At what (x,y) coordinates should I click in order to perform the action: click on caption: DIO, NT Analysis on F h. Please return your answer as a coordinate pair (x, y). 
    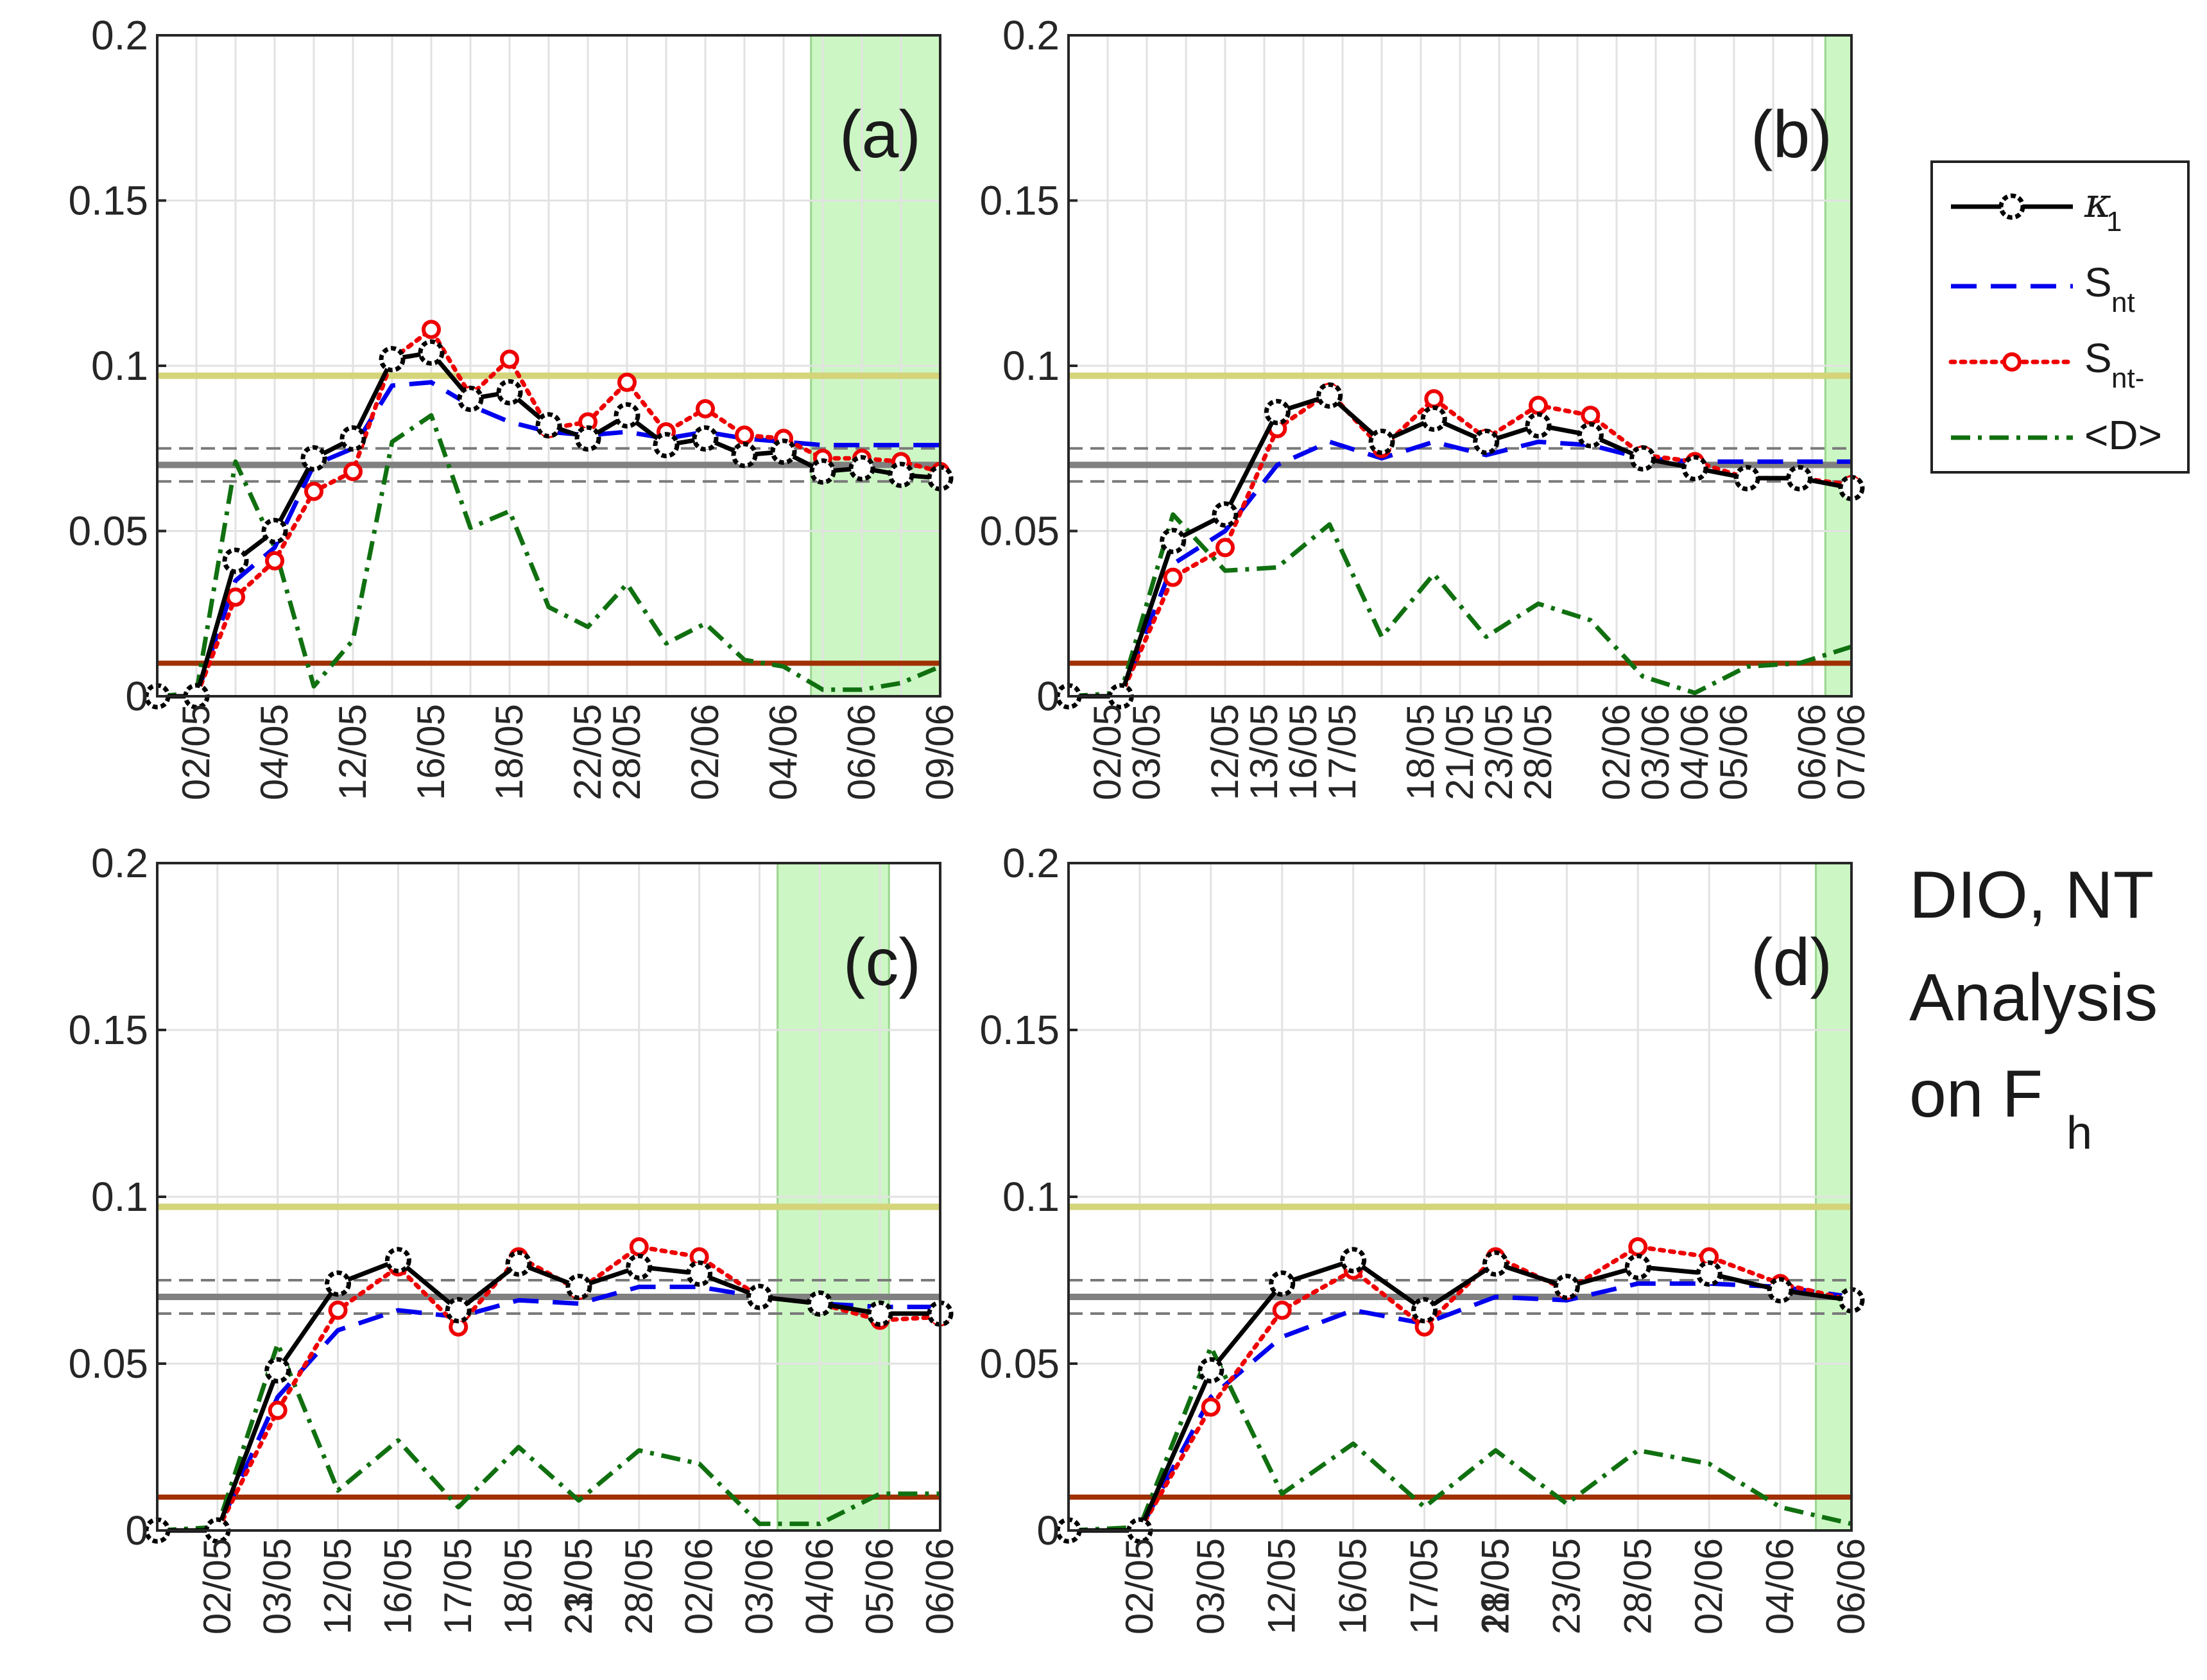
    Looking at the image, I should click on (2033, 1008).